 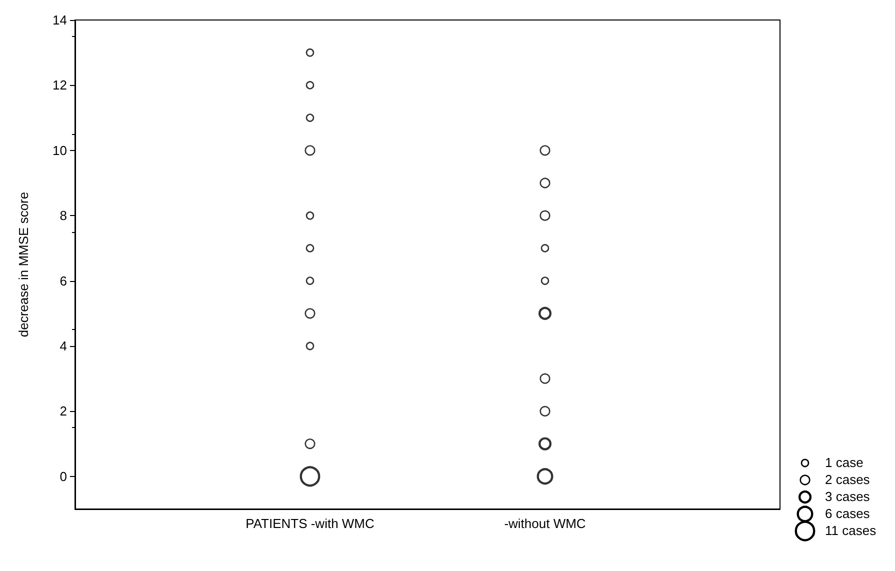 I want to click on y-tick-label: 0, so click(x=63, y=476).